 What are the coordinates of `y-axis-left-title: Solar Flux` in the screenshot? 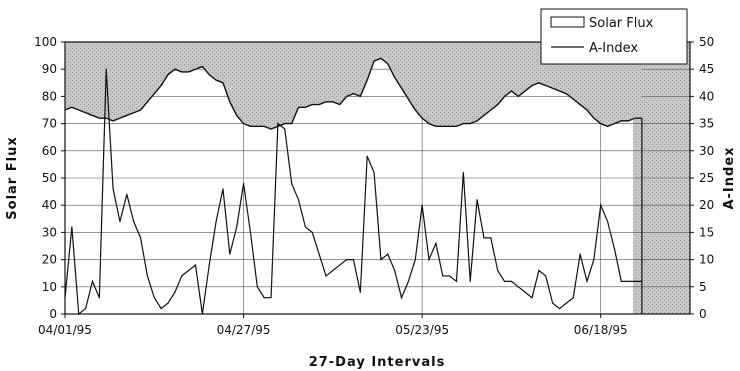 It's located at (12, 177).